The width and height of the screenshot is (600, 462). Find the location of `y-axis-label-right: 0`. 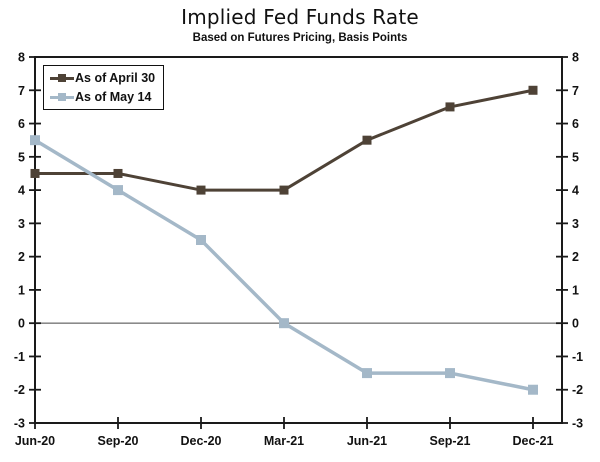

y-axis-label-right: 0 is located at coordinates (575, 324).